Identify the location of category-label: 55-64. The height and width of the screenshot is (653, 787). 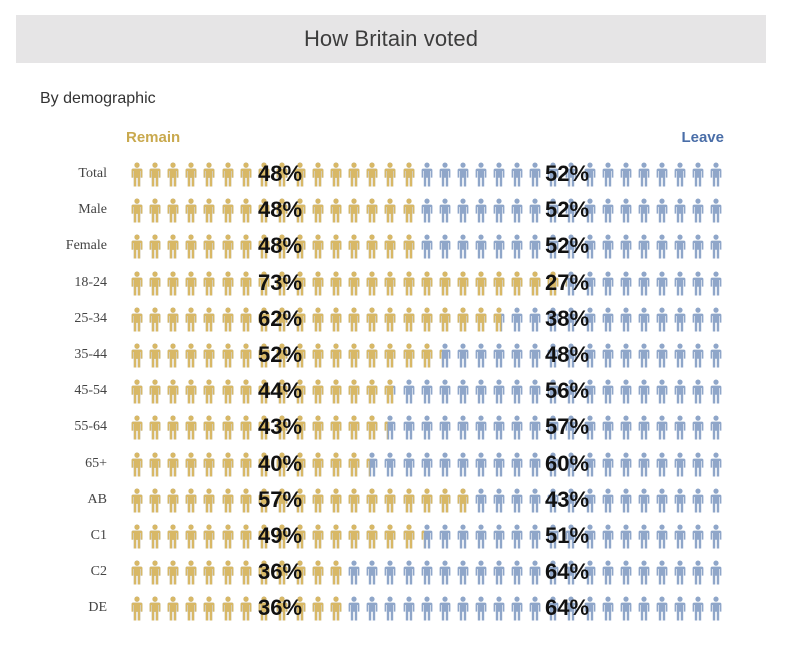
(90, 427).